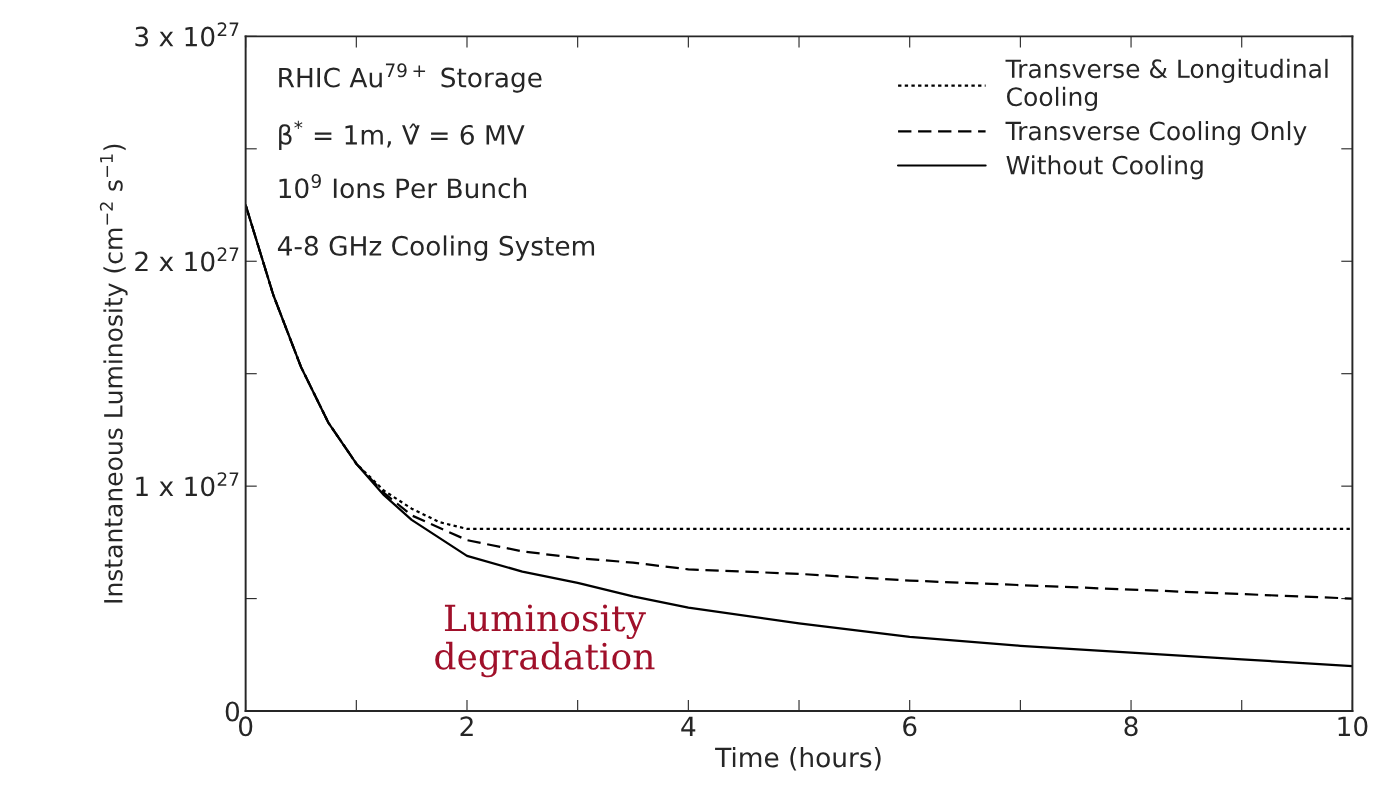 The image size is (1380, 808). Describe the element at coordinates (798, 759) in the screenshot. I see `x-axis-title: Time (hours)` at that location.